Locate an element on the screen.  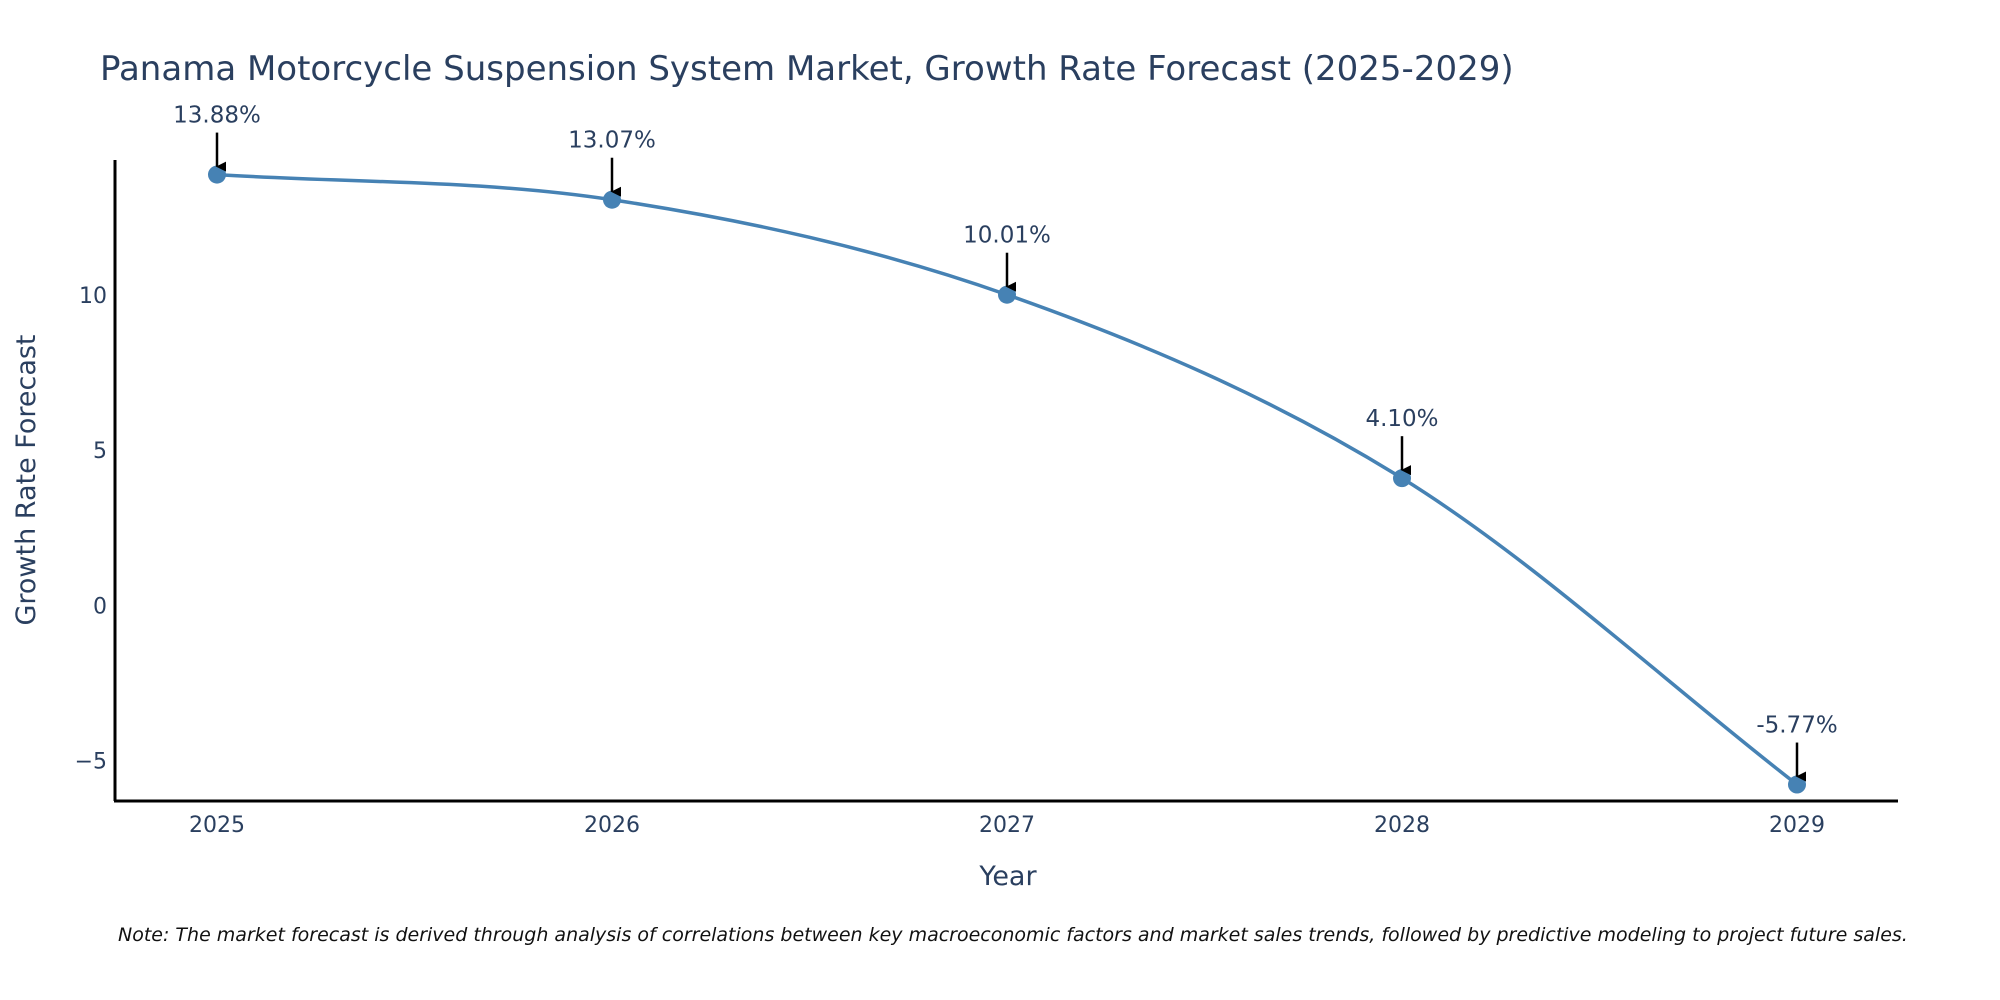
x-tick-label: 2025 is located at coordinates (217, 825).